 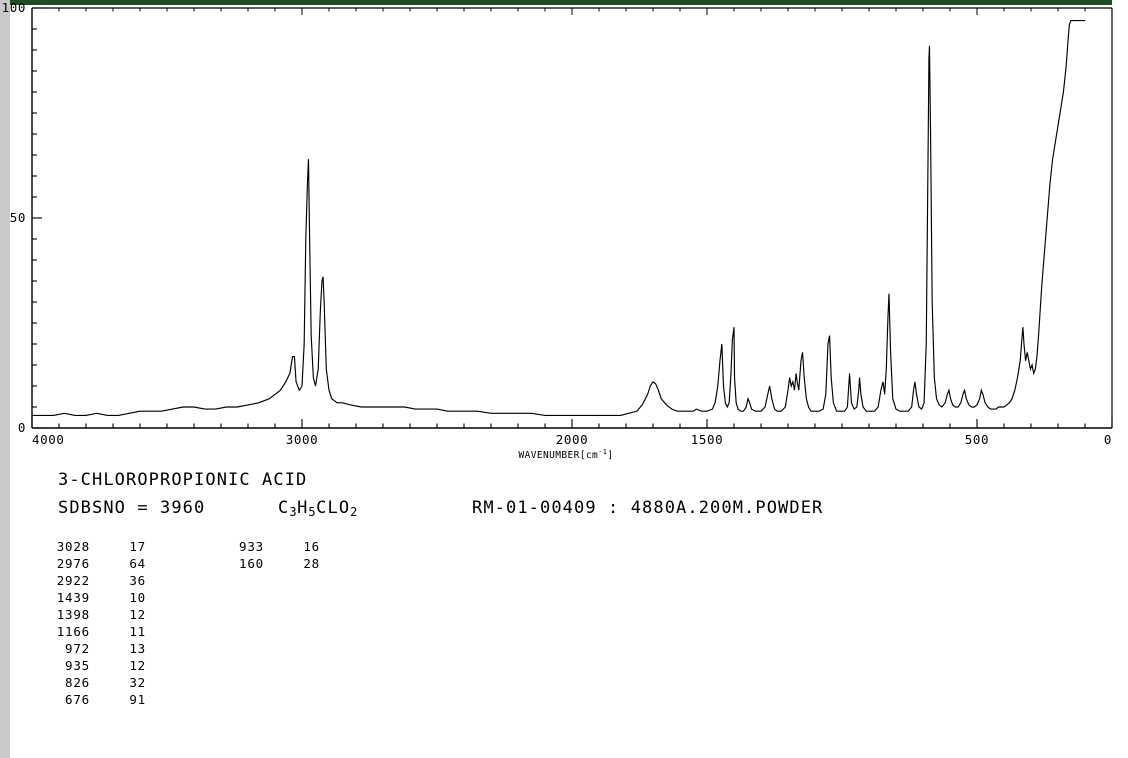 I want to click on axis-label-bracket-open: [, so click(x=583, y=455).